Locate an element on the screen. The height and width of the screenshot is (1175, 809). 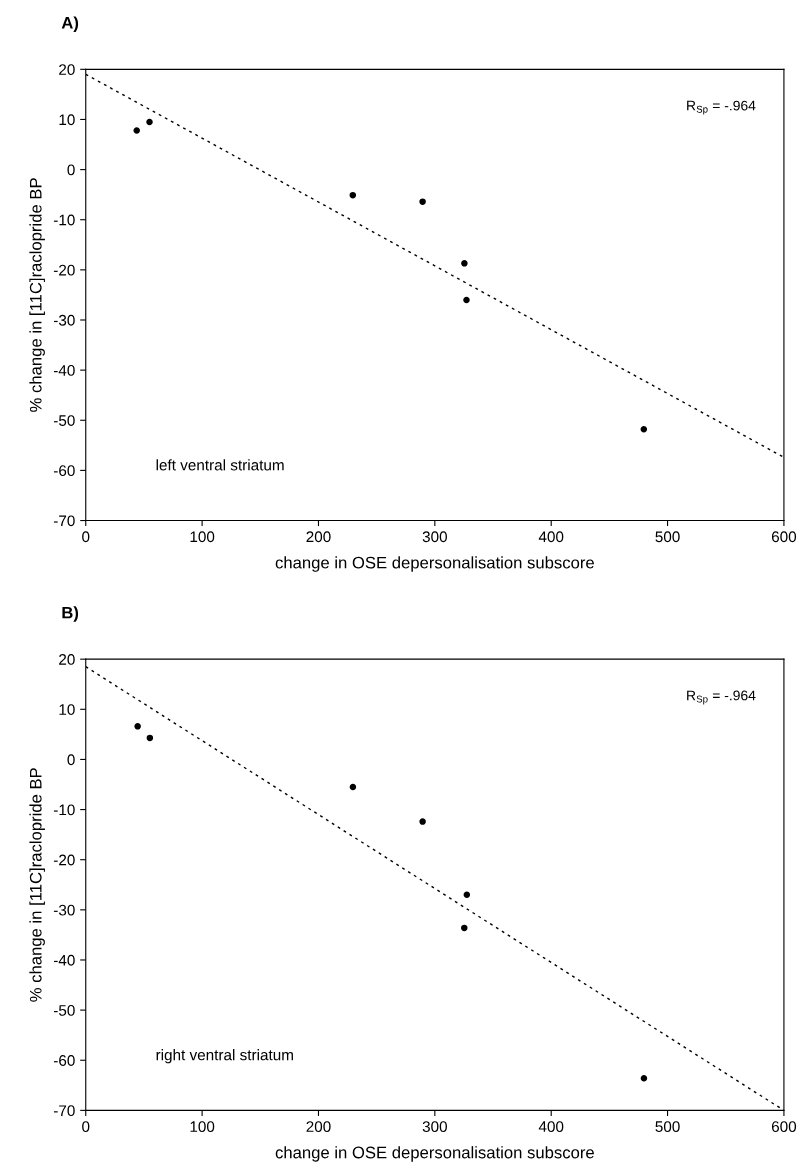
chart-title: B) is located at coordinates (70, 614).